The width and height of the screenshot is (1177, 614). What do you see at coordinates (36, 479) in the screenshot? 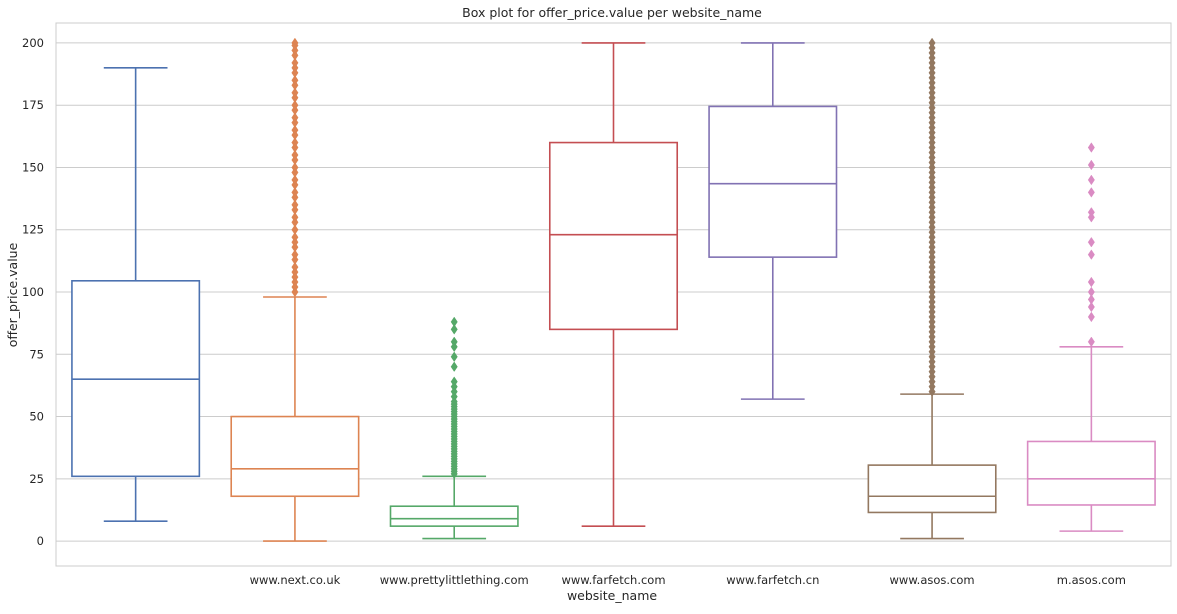
I see `y-tick-label: 25` at bounding box center [36, 479].